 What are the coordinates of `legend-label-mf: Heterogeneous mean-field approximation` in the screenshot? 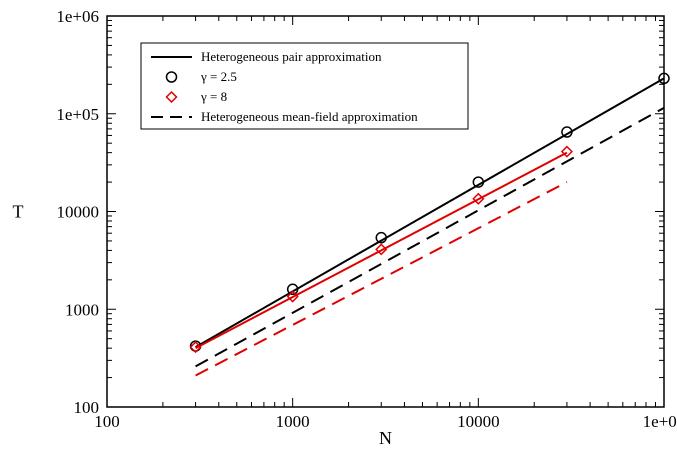 It's located at (309, 116).